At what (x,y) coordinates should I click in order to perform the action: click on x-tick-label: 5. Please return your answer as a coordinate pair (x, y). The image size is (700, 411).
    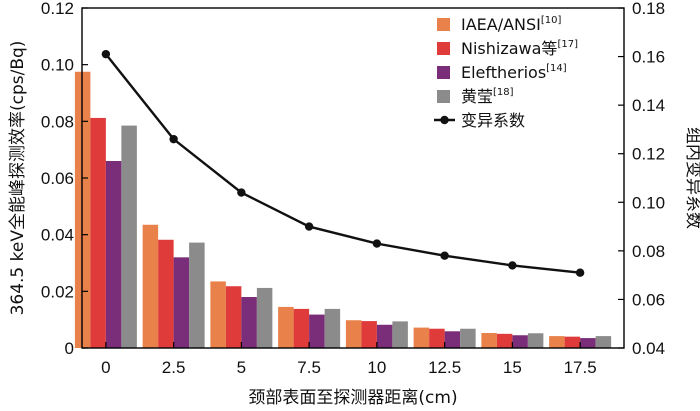
    Looking at the image, I should click on (241, 367).